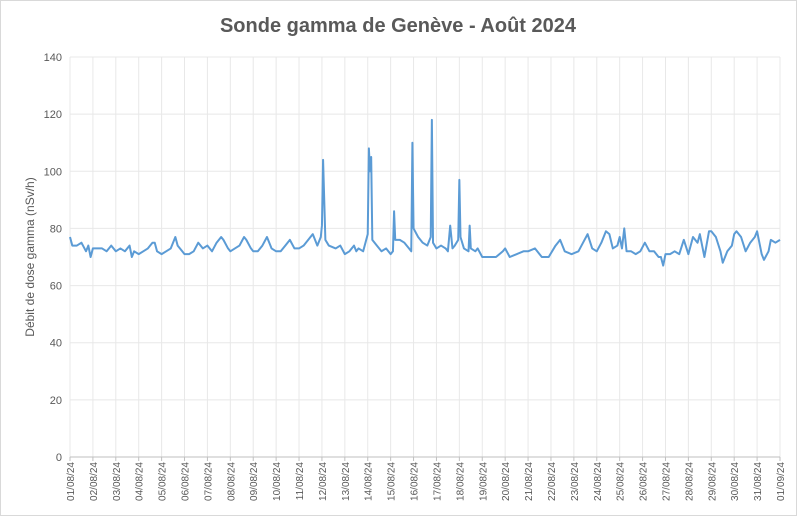 The image size is (797, 516). I want to click on x-tick-label: 07/08/24, so click(208, 481).